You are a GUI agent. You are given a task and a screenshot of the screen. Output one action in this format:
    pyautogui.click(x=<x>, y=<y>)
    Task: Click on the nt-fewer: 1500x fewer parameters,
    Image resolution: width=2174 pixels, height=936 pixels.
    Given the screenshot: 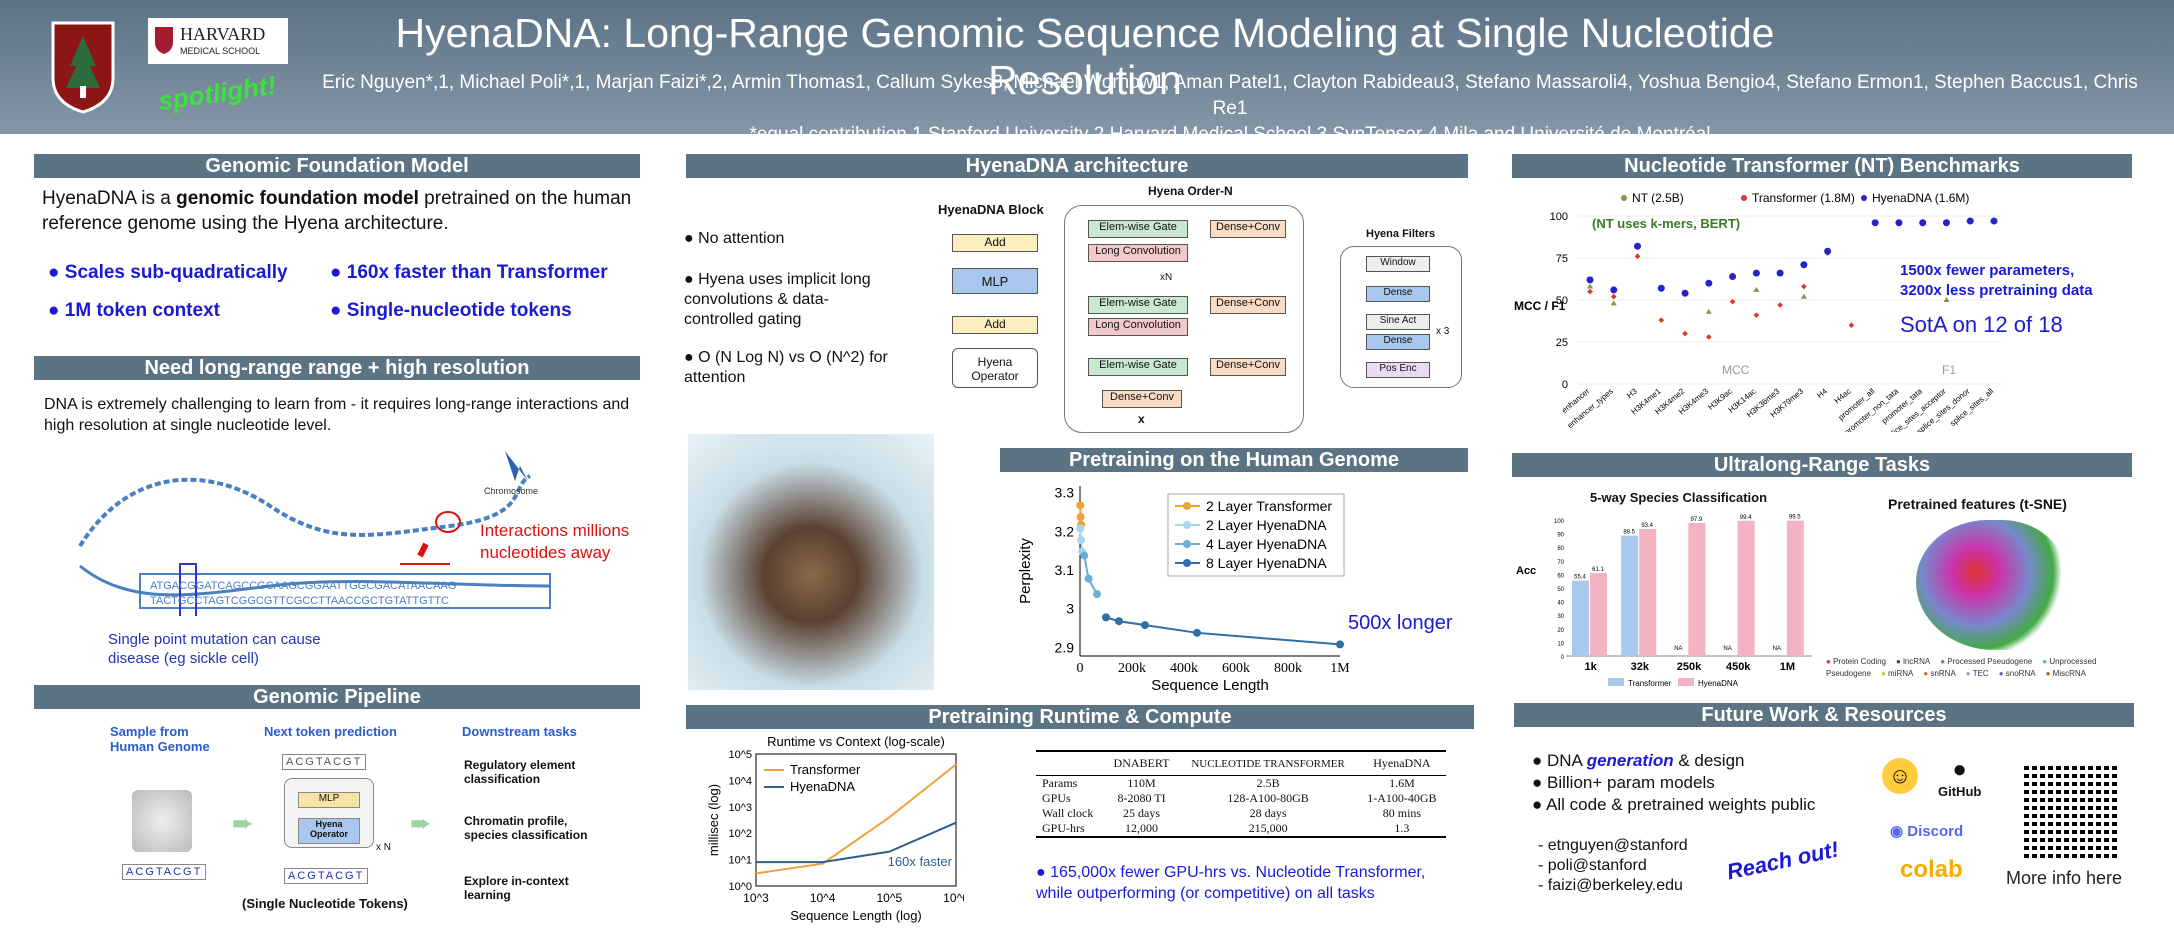 What is the action you would take?
    pyautogui.click(x=1987, y=270)
    